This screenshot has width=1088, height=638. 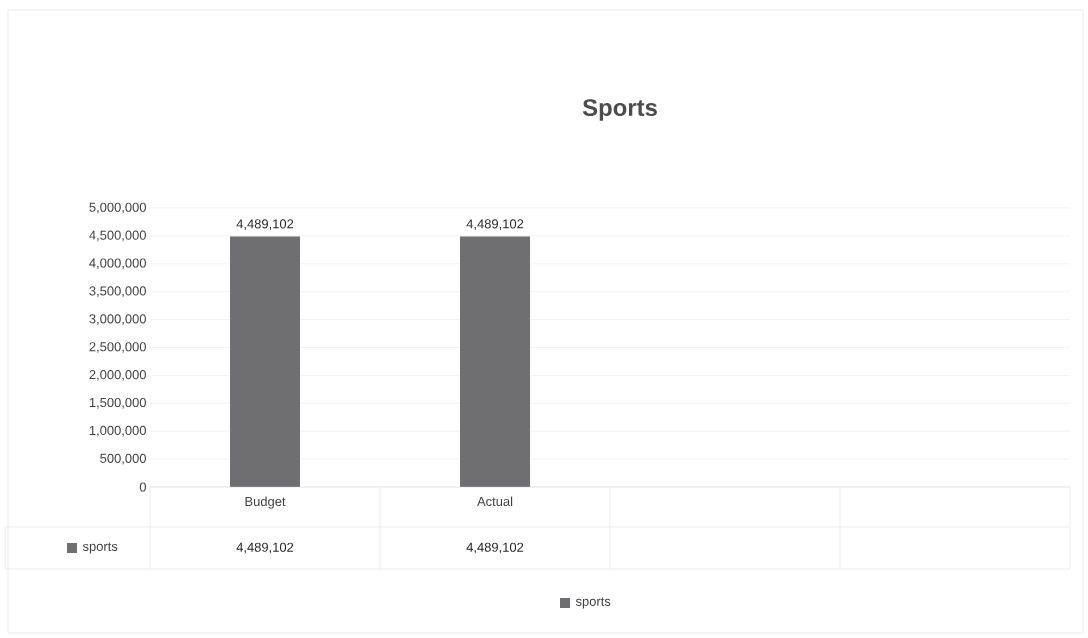 What do you see at coordinates (117, 319) in the screenshot?
I see `y-tick-label: 3,000,000` at bounding box center [117, 319].